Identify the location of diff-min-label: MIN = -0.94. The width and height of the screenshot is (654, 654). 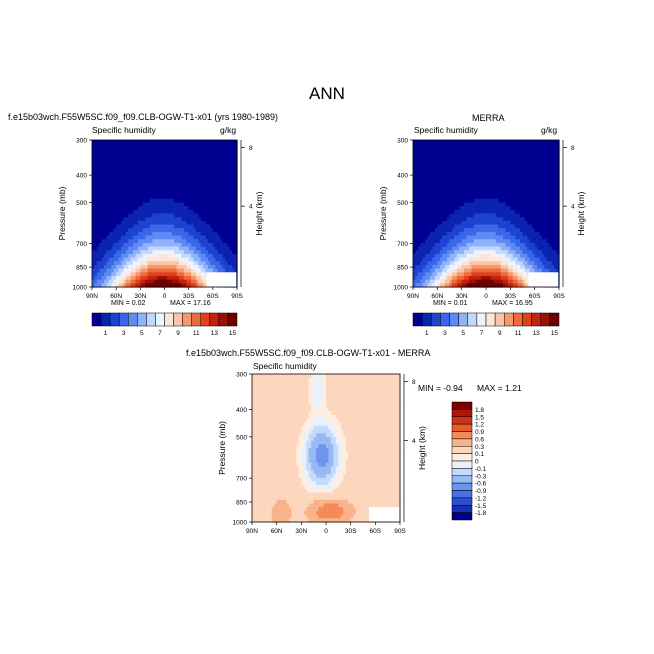
(440, 388).